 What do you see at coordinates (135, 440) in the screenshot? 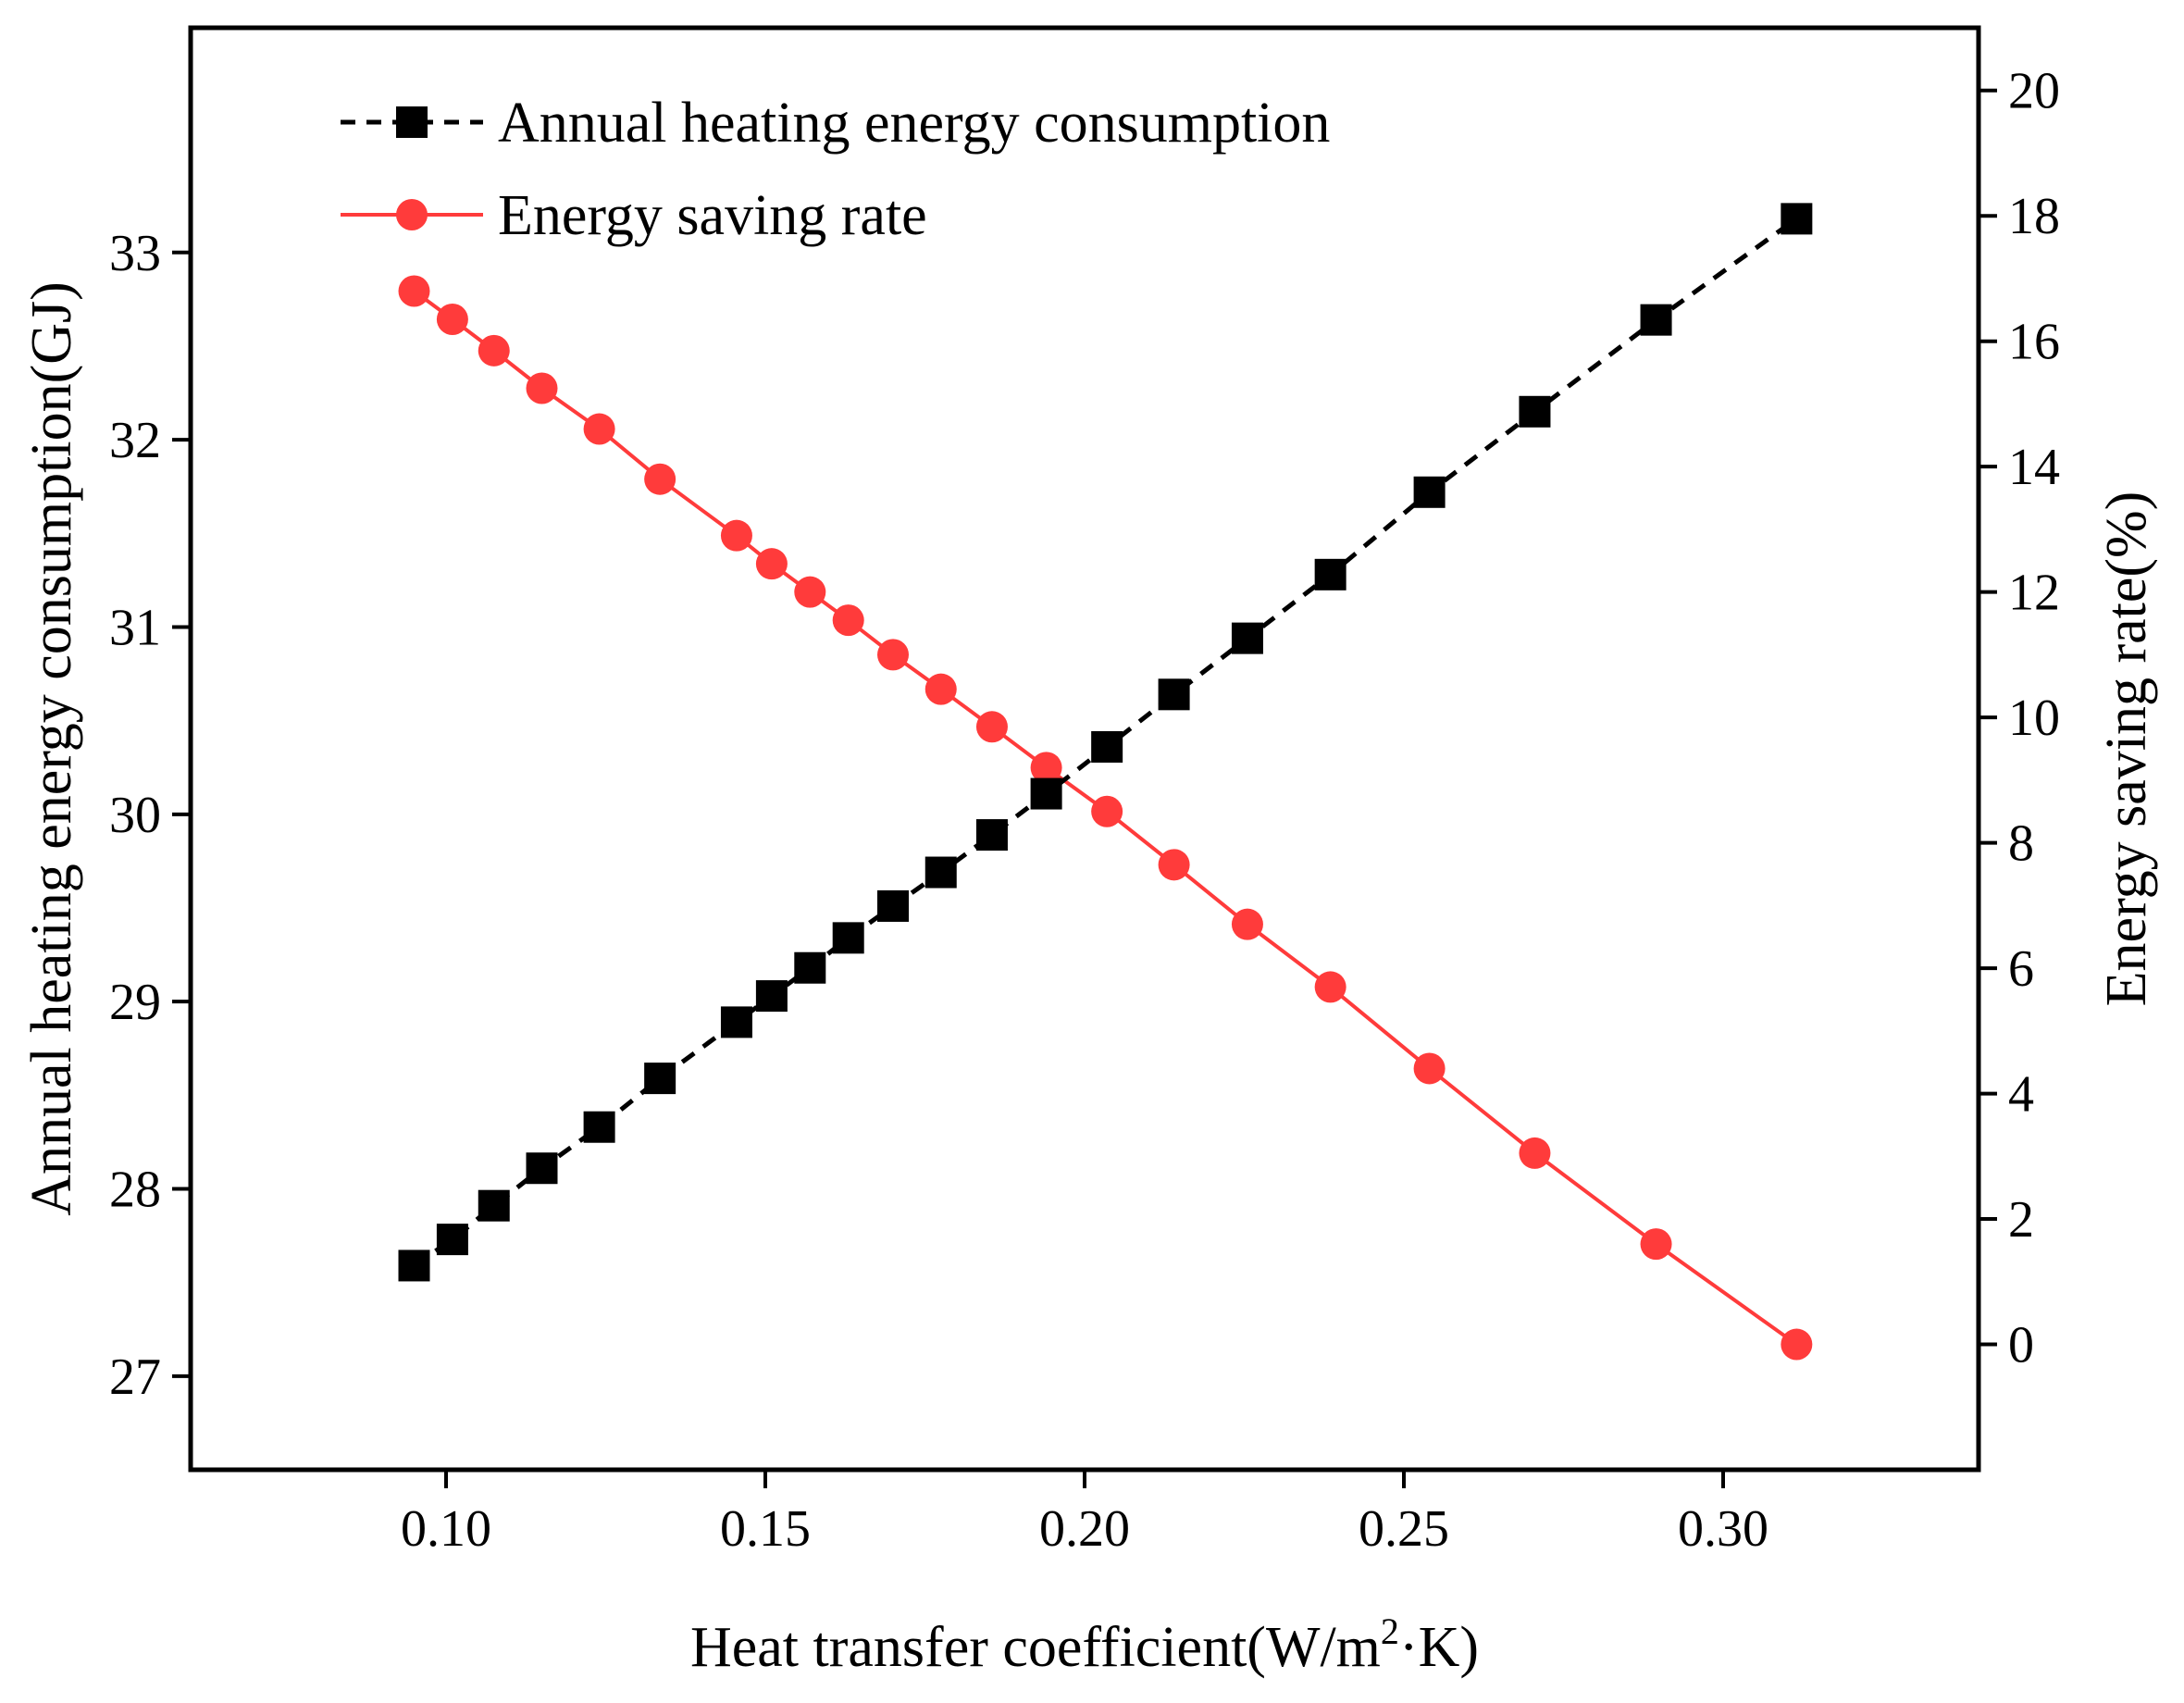
I see `y-left-tick-label: 32` at bounding box center [135, 440].